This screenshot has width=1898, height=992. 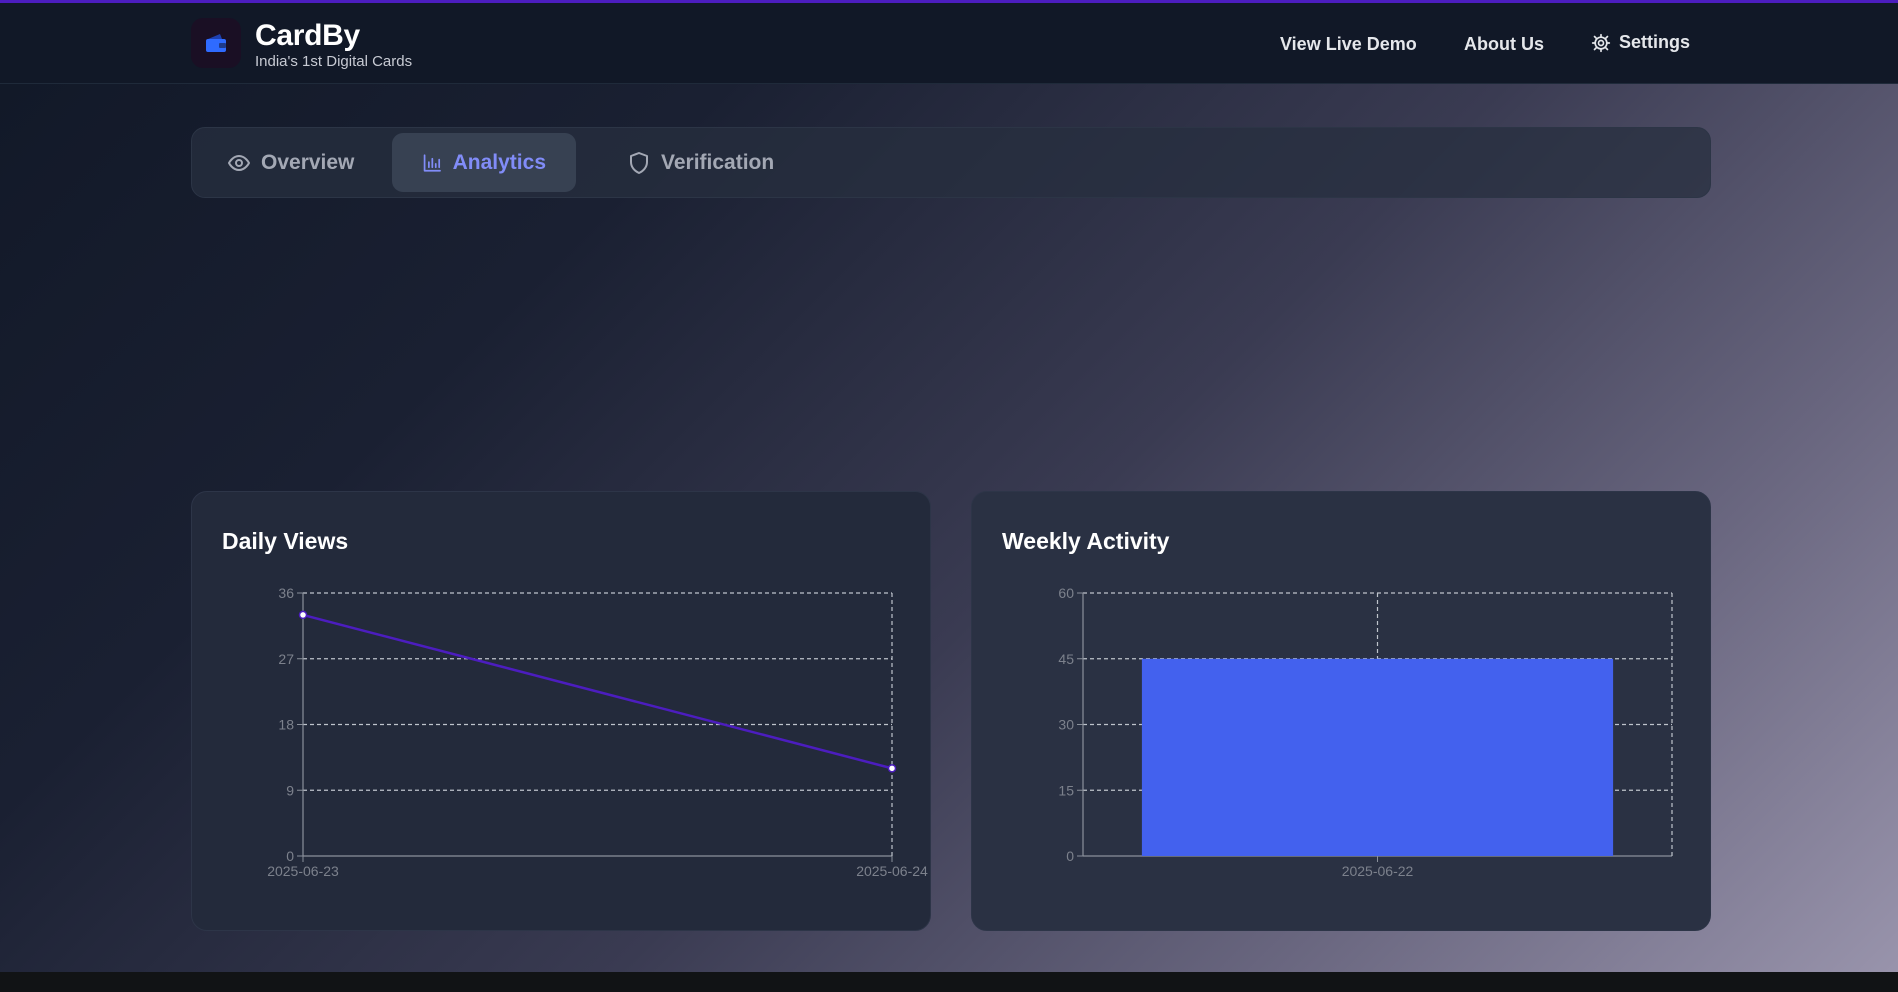 What do you see at coordinates (1066, 659) in the screenshot?
I see `y-tick-label: 45` at bounding box center [1066, 659].